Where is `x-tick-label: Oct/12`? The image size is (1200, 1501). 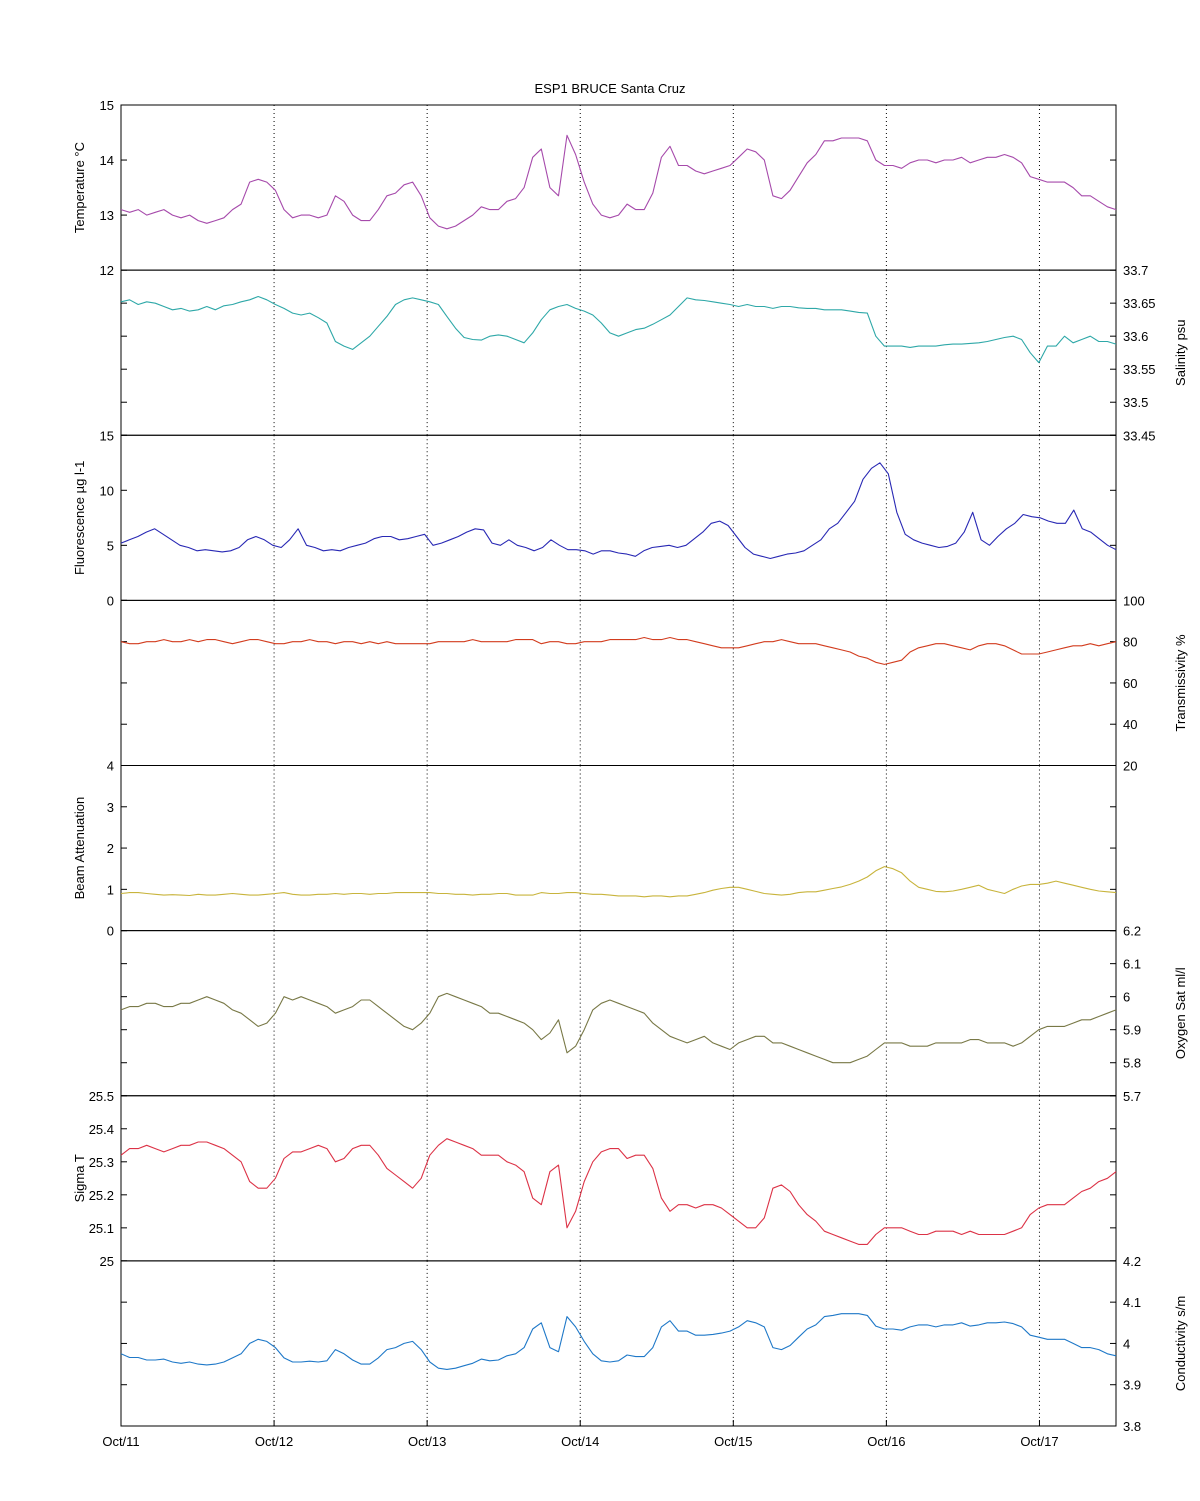 x-tick-label: Oct/12 is located at coordinates (274, 1441).